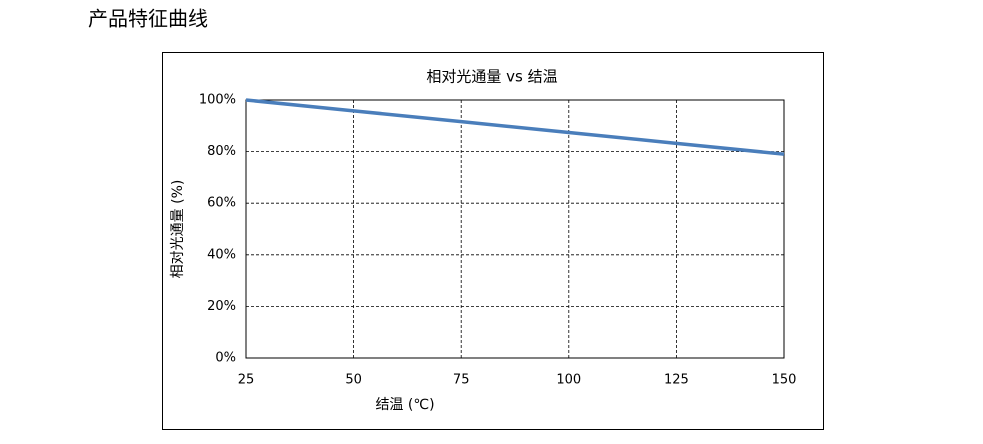 The width and height of the screenshot is (983, 444). I want to click on x-tick-label: 125, so click(676, 380).